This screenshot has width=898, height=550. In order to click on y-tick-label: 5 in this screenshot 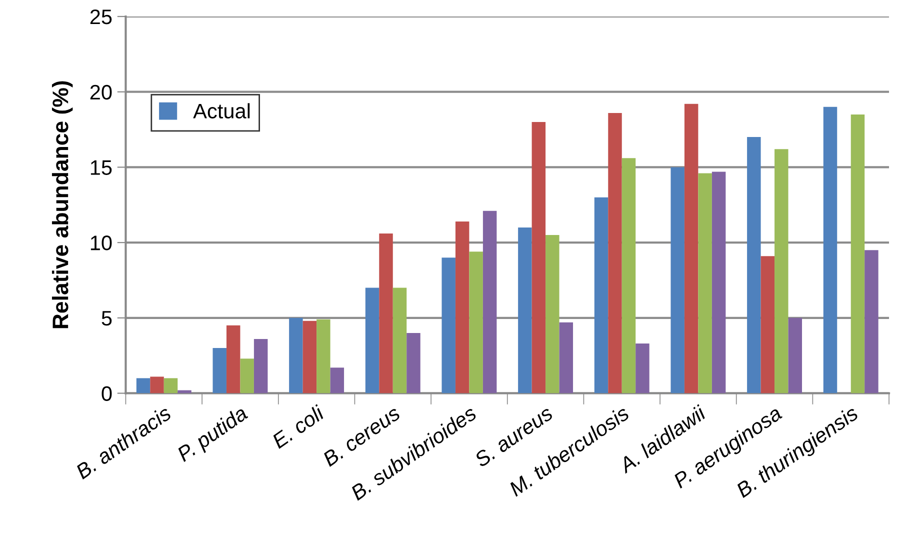, I will do `click(107, 318)`.